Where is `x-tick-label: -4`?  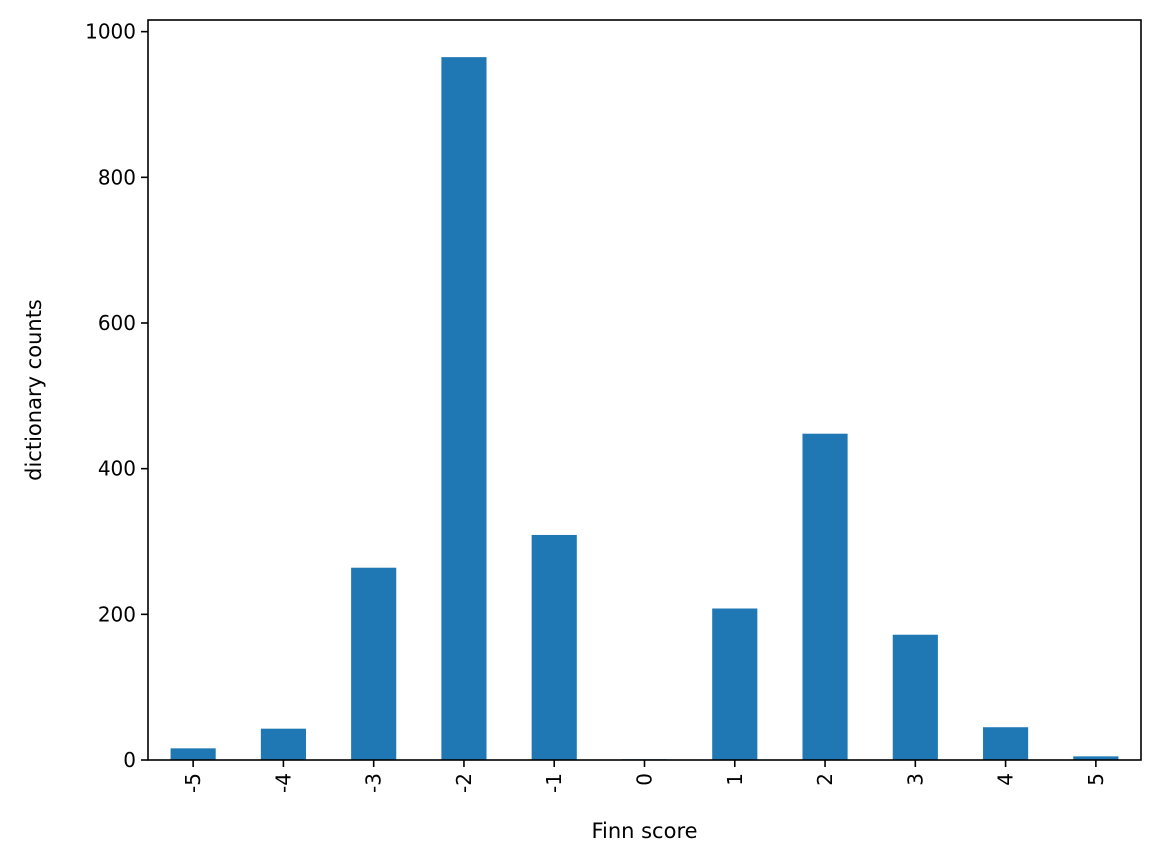 x-tick-label: -4 is located at coordinates (283, 783).